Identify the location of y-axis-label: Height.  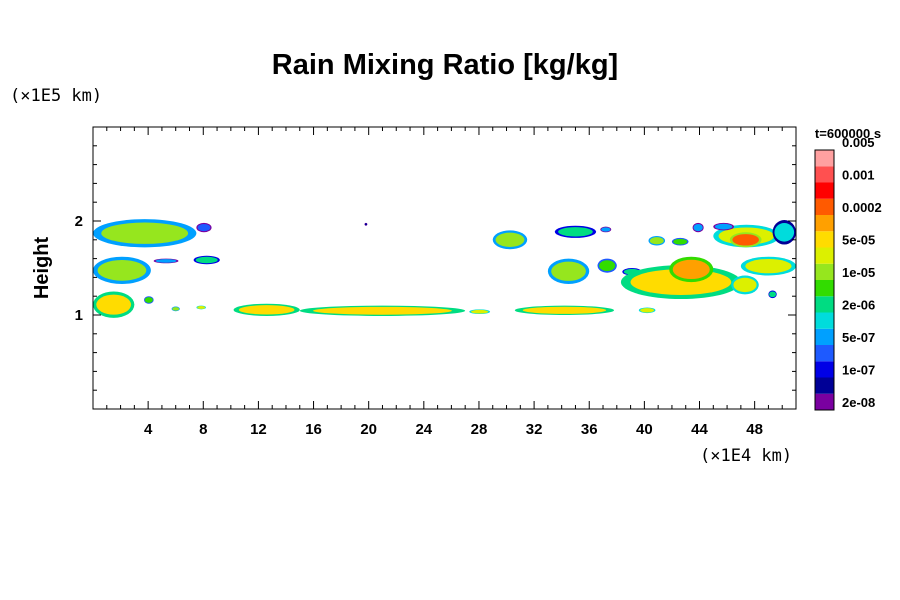
(42, 268).